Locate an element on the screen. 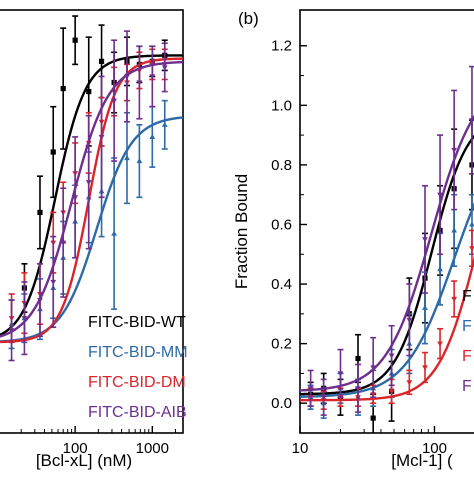 The width and height of the screenshot is (474, 479). y-tick-label: 0.4 is located at coordinates (281, 284).